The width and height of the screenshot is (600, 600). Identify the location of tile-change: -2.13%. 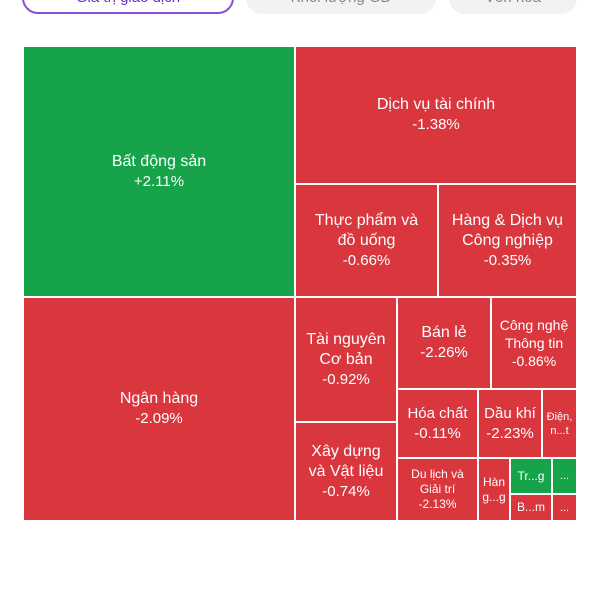
(437, 504).